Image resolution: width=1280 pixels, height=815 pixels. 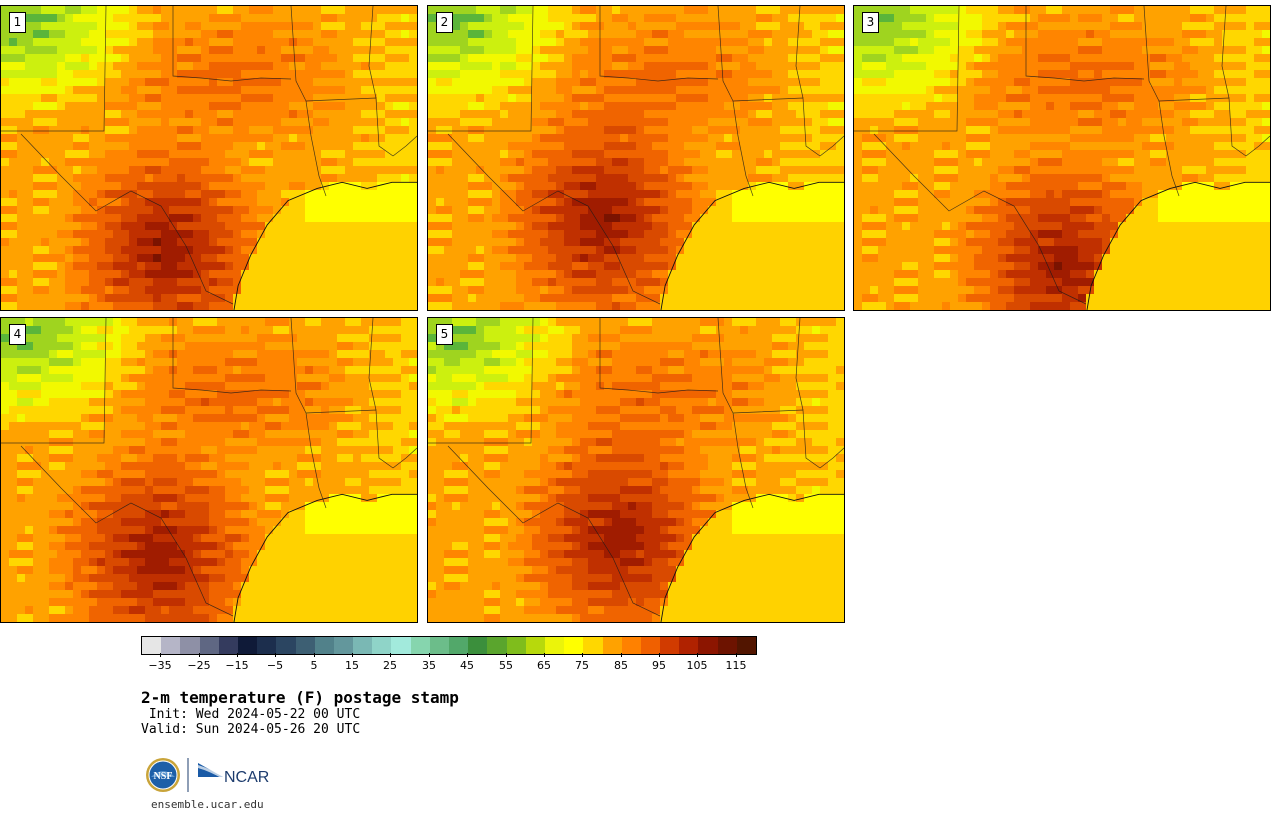 What do you see at coordinates (736, 665) in the screenshot?
I see `colorbar-tick-label: 115` at bounding box center [736, 665].